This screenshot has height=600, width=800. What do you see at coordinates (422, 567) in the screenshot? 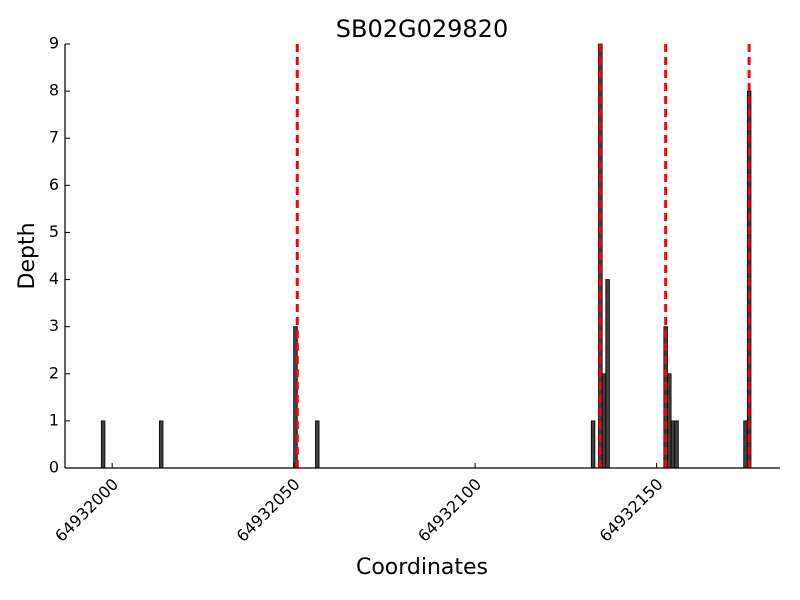
I see `x-axis-label: Coordinates` at bounding box center [422, 567].